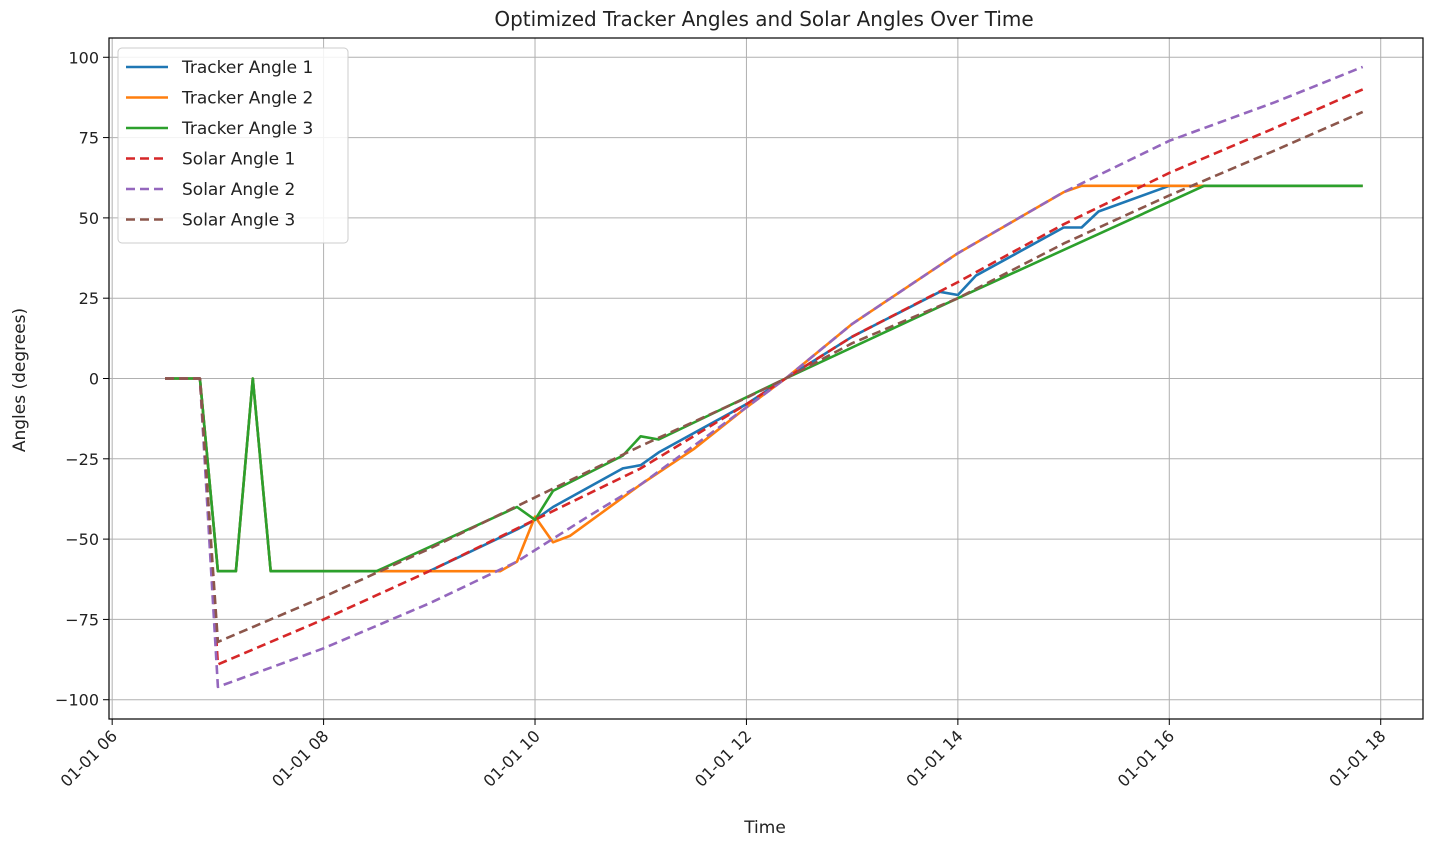 The image size is (1433, 845). What do you see at coordinates (1357, 758) in the screenshot?
I see `x-tick-label: 01-01 18` at bounding box center [1357, 758].